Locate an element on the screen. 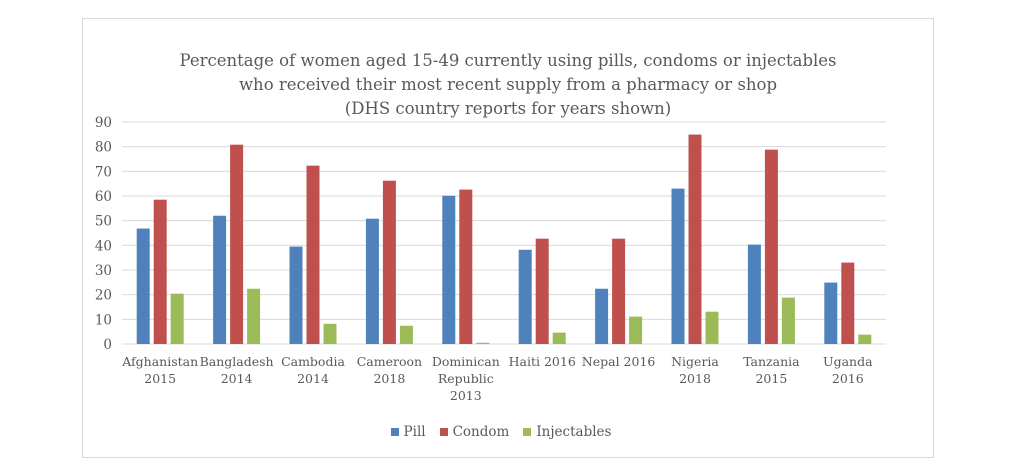 The width and height of the screenshot is (1018, 476). y-tick-label: 70 is located at coordinates (103, 172).